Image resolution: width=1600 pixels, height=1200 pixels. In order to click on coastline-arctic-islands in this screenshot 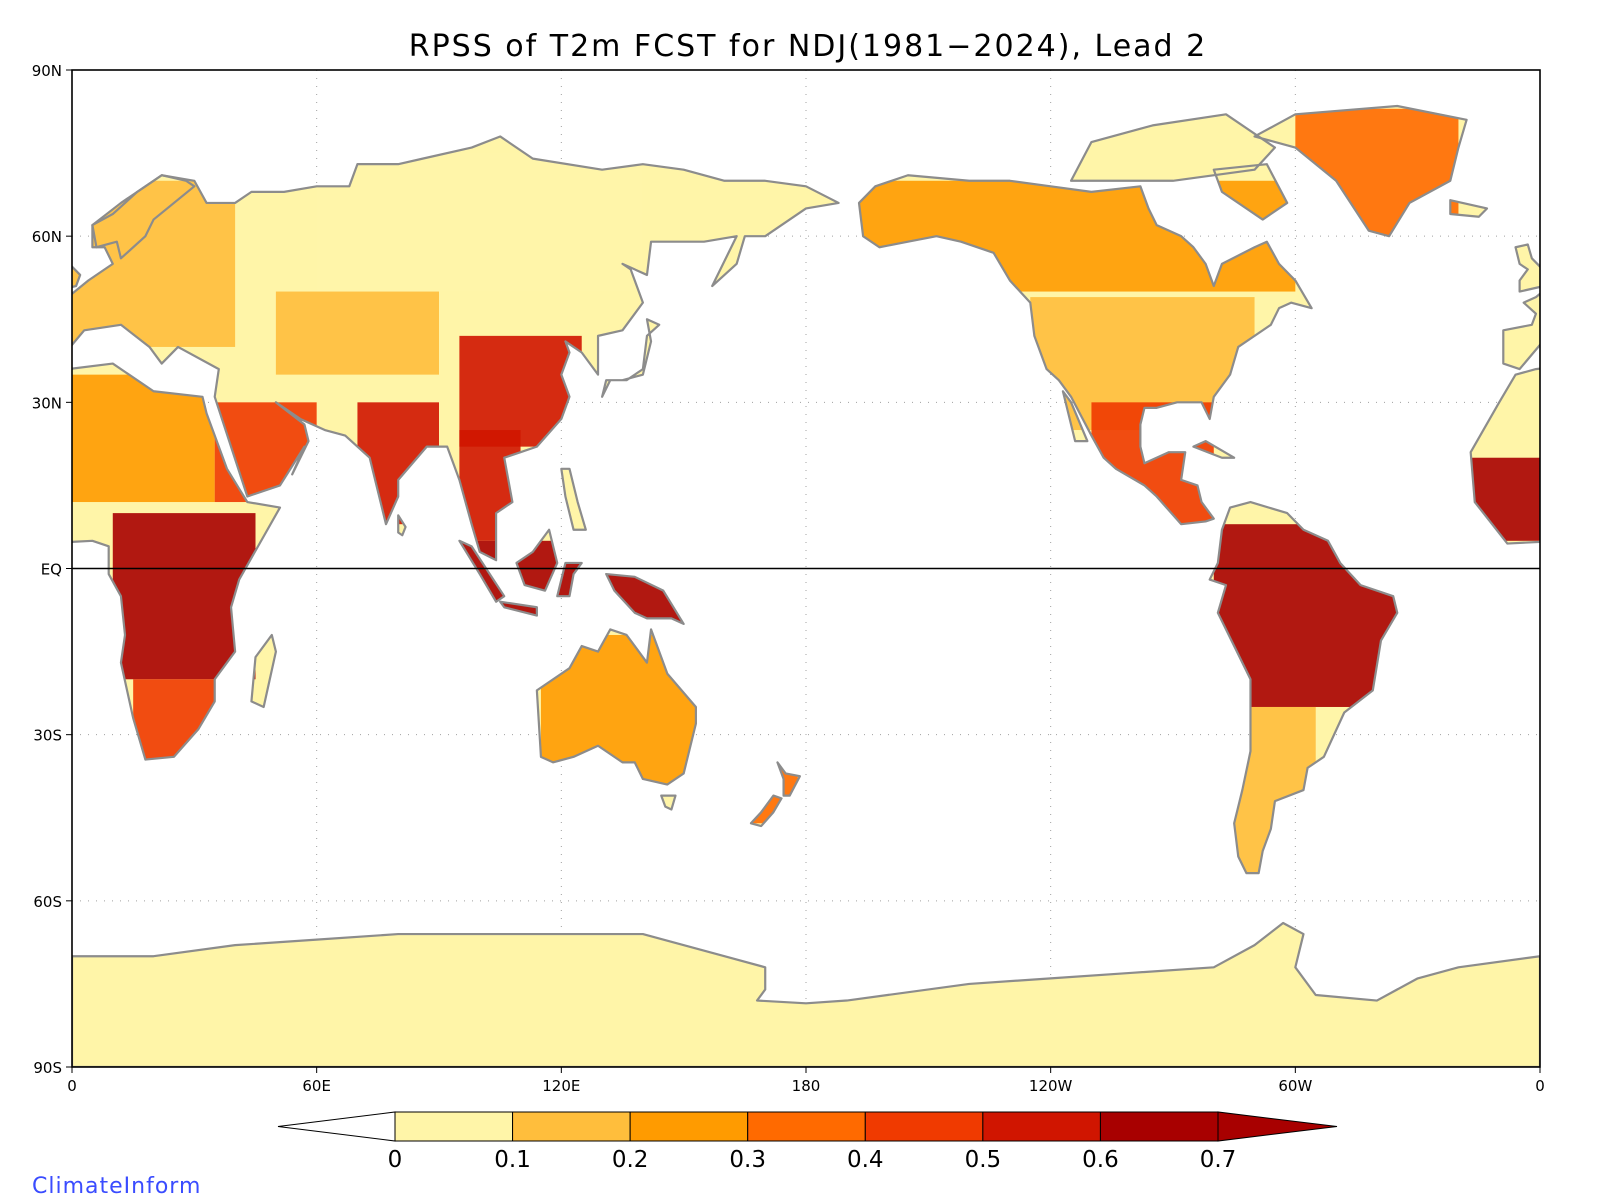, I will do `click(1173, 147)`.